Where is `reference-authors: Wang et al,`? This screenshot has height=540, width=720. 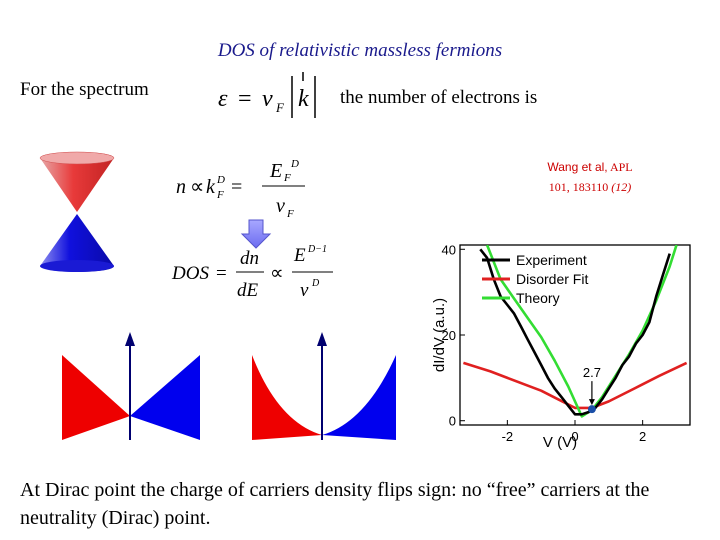 reference-authors: Wang et al, is located at coordinates (577, 167).